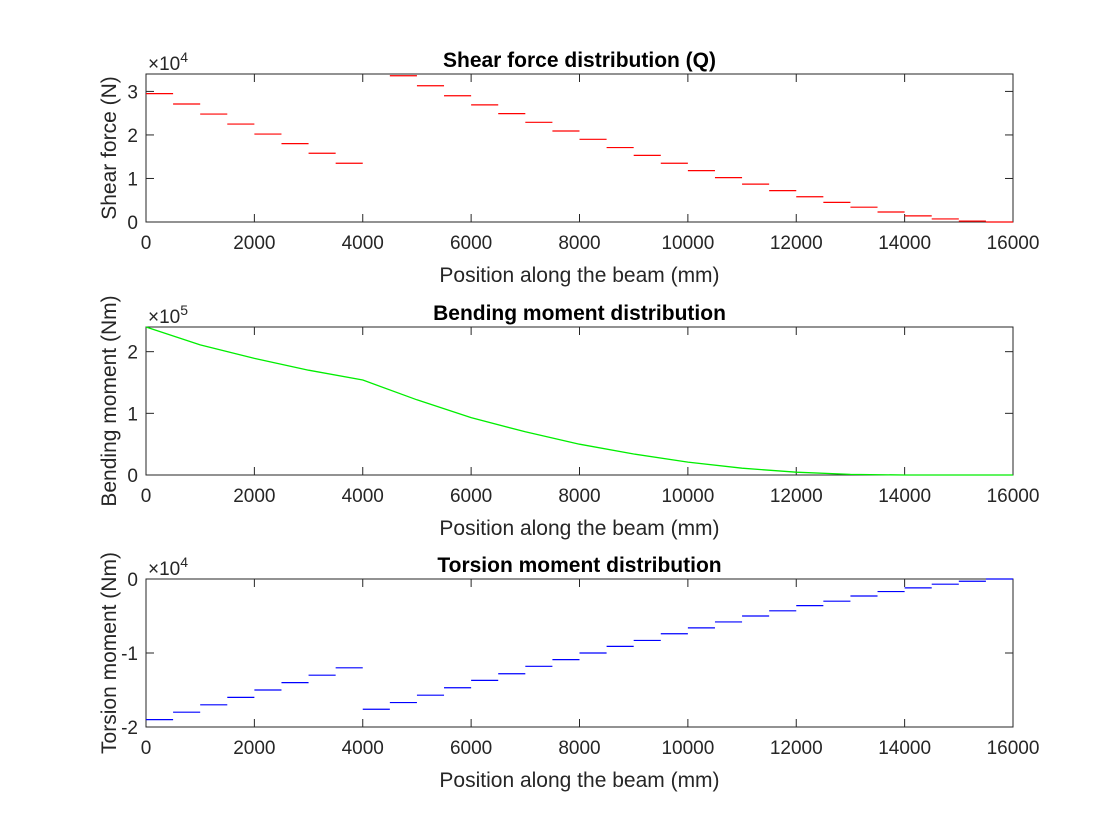 The height and width of the screenshot is (840, 1120). I want to click on y-axis-label: Torsion moment (Nm), so click(109, 653).